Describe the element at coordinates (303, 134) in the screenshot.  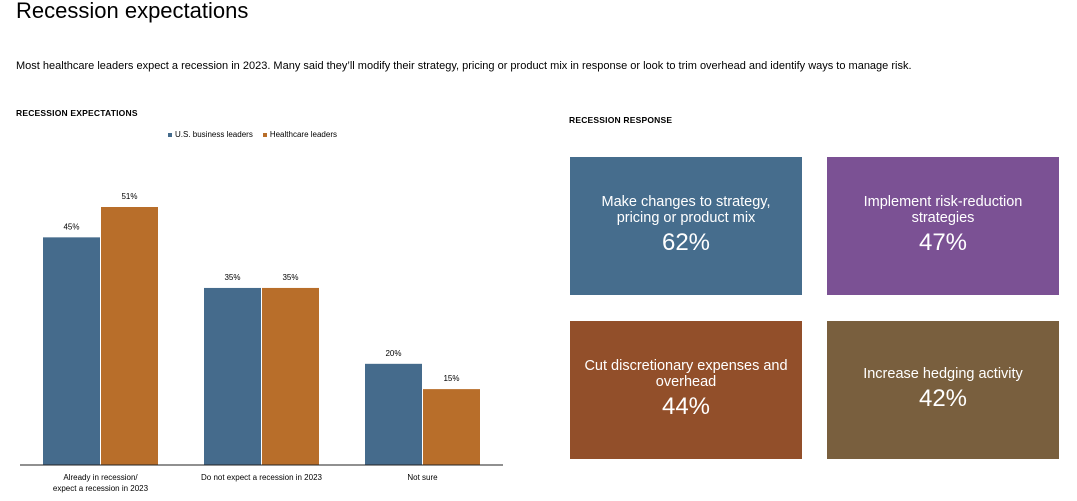
I see `legend-label-healthcare: Healthcare leaders` at that location.